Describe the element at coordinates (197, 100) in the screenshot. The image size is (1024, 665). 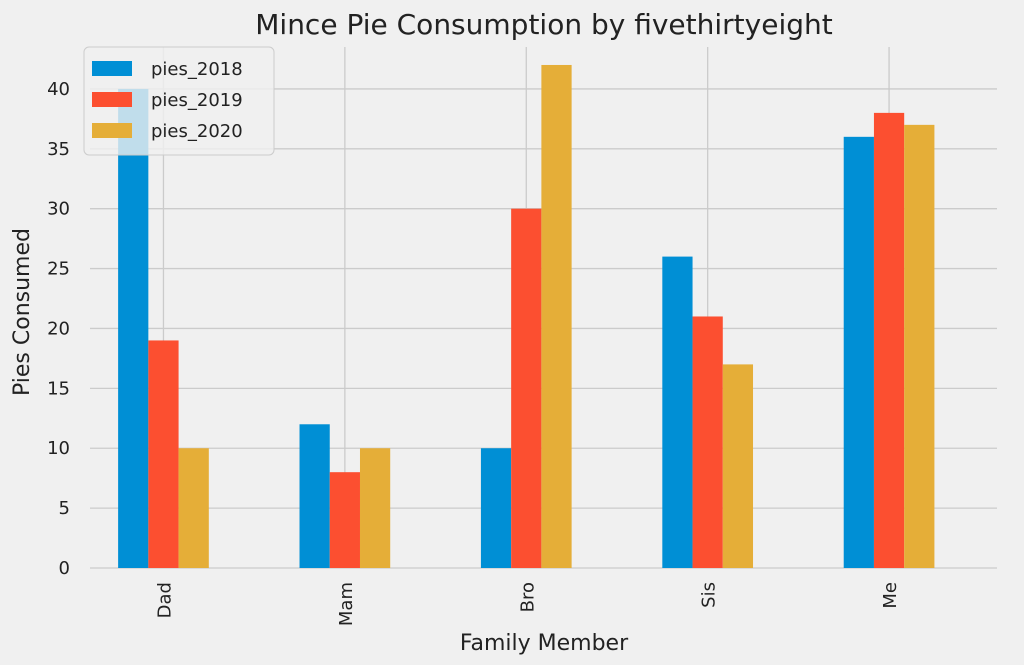
I see `legend-label-pies_2019: pies_2019` at that location.